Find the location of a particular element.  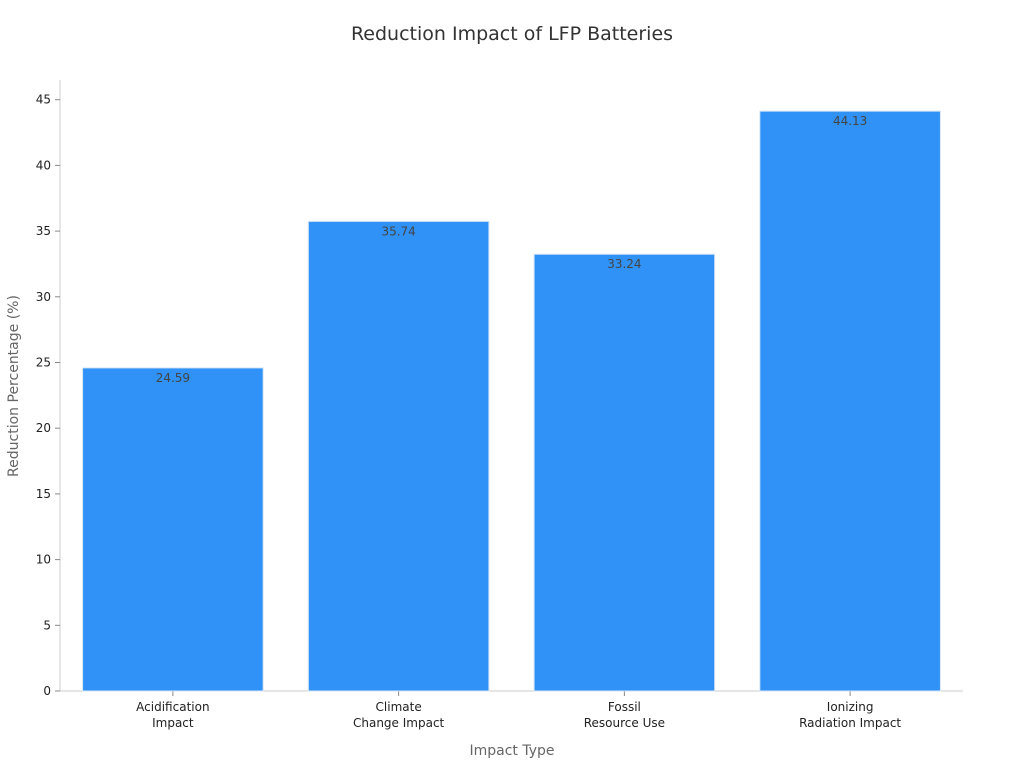

y-tick-label: 35 is located at coordinates (43, 231).